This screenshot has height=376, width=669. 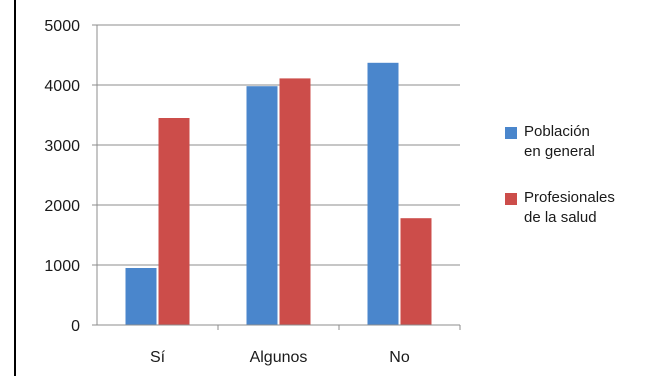 I want to click on y-tick-label-3000: 3000, so click(x=62, y=146).